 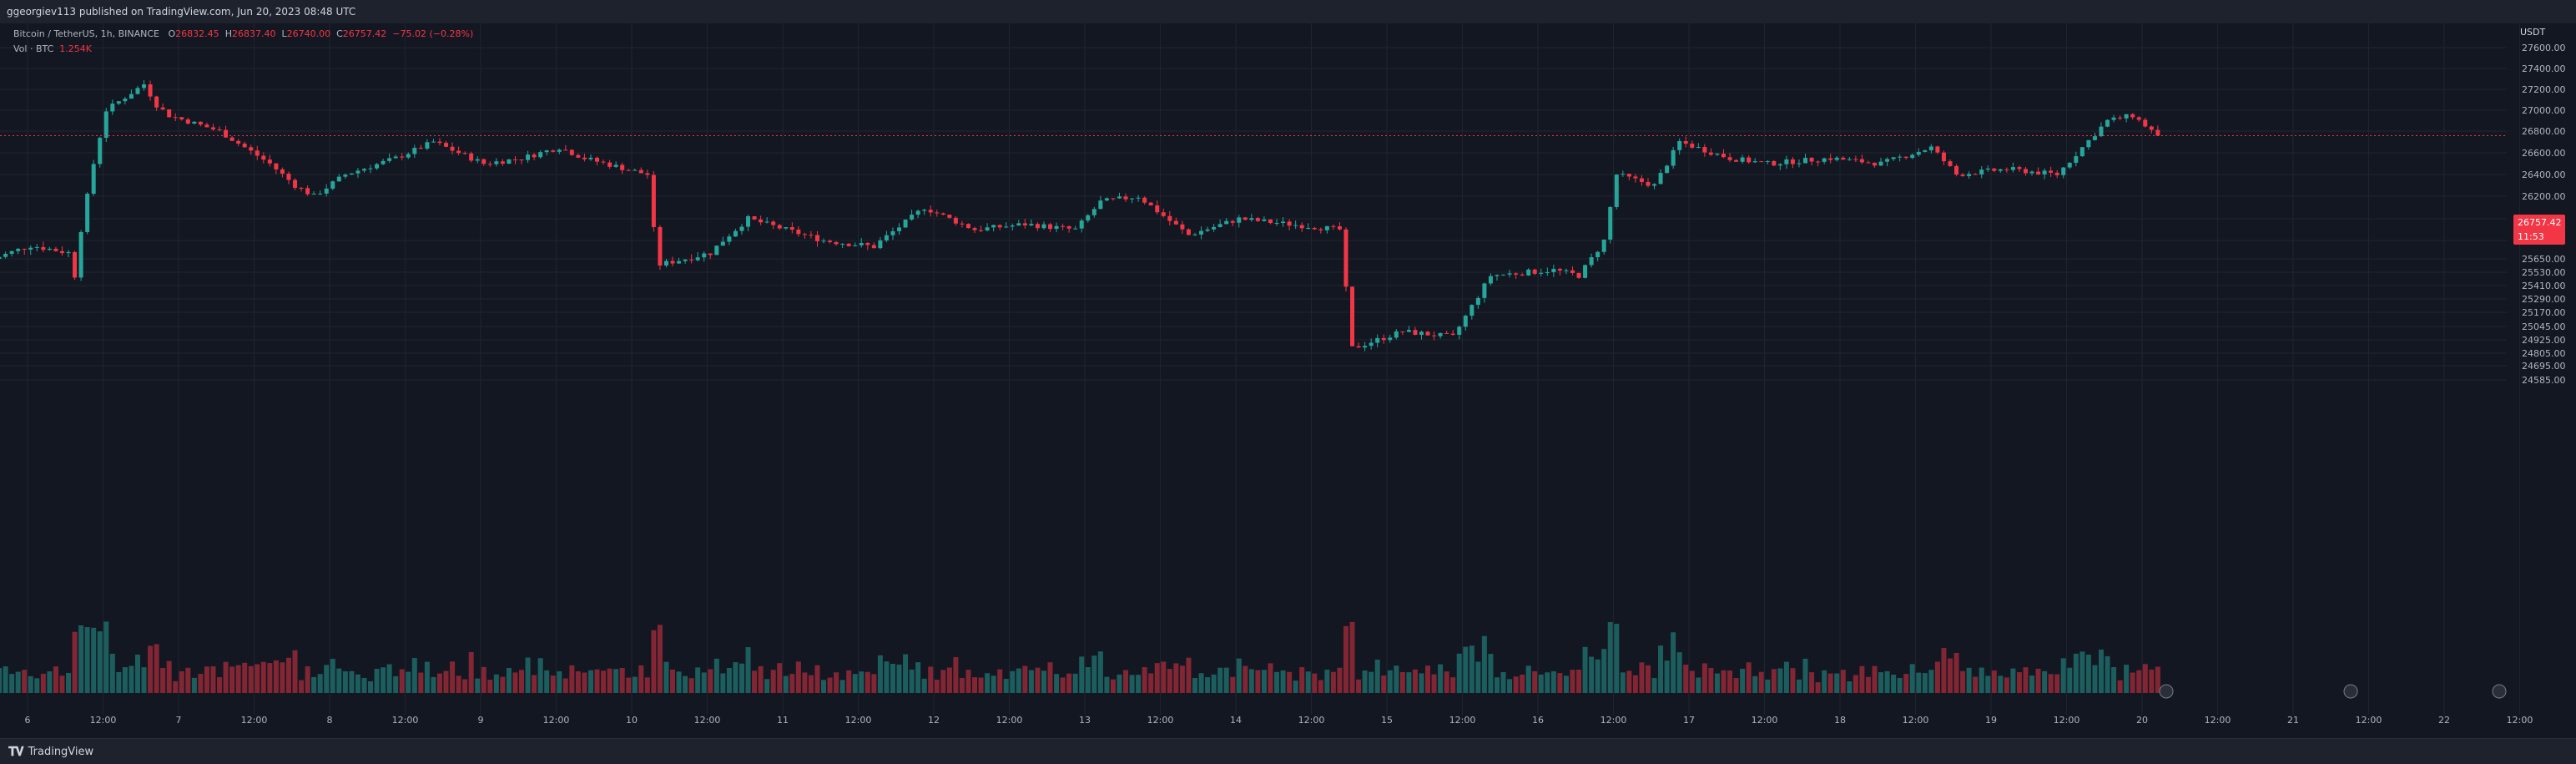 I want to click on close-label: C, so click(x=339, y=34).